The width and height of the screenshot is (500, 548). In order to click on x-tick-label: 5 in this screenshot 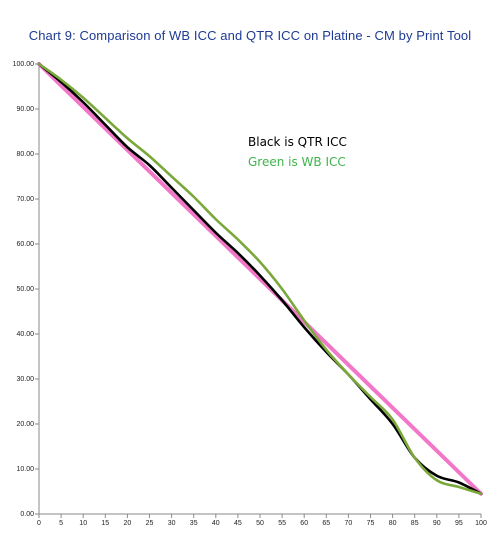, I will do `click(61, 523)`.